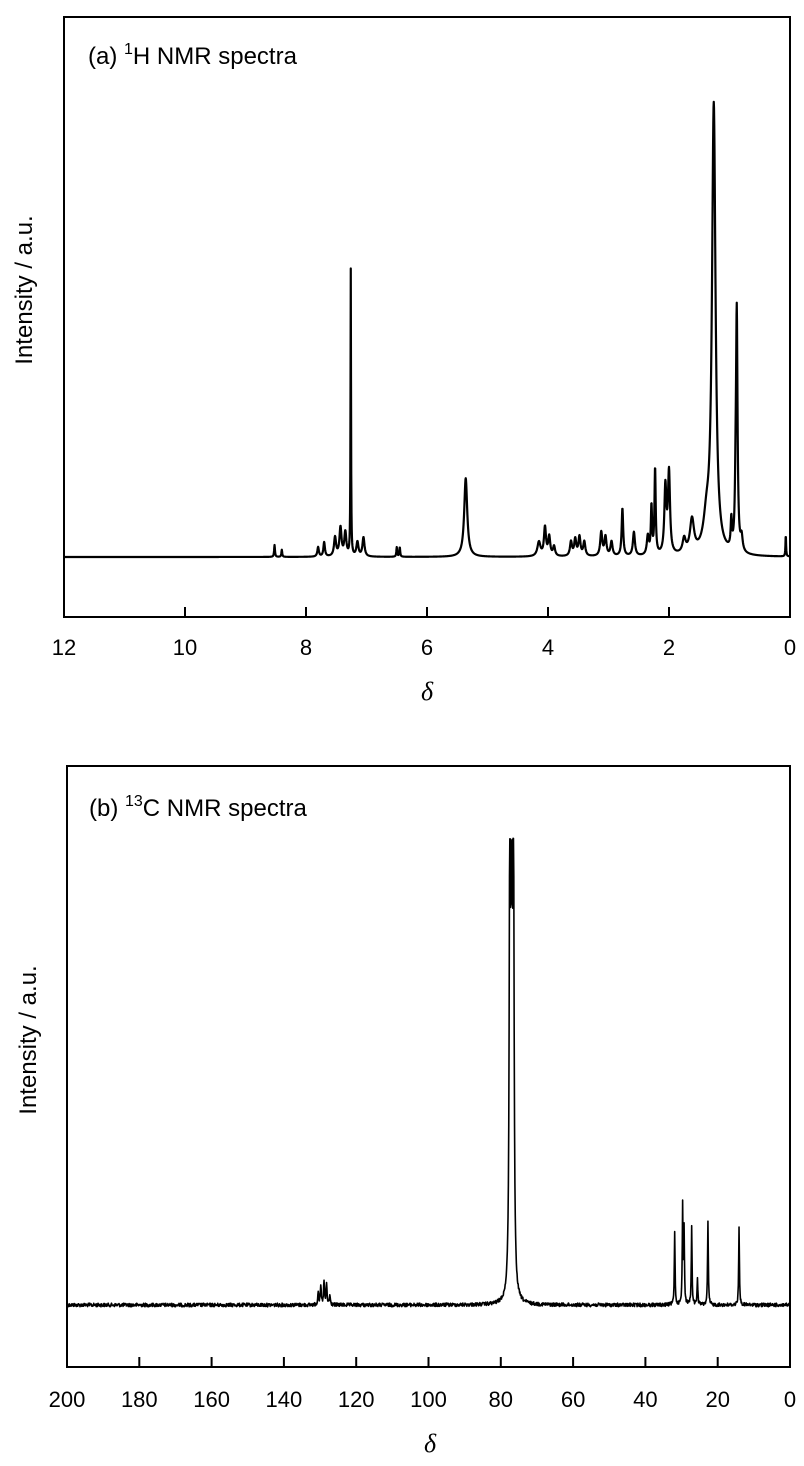 The height and width of the screenshot is (1466, 804). I want to click on x-tick-label: 140, so click(284, 1399).